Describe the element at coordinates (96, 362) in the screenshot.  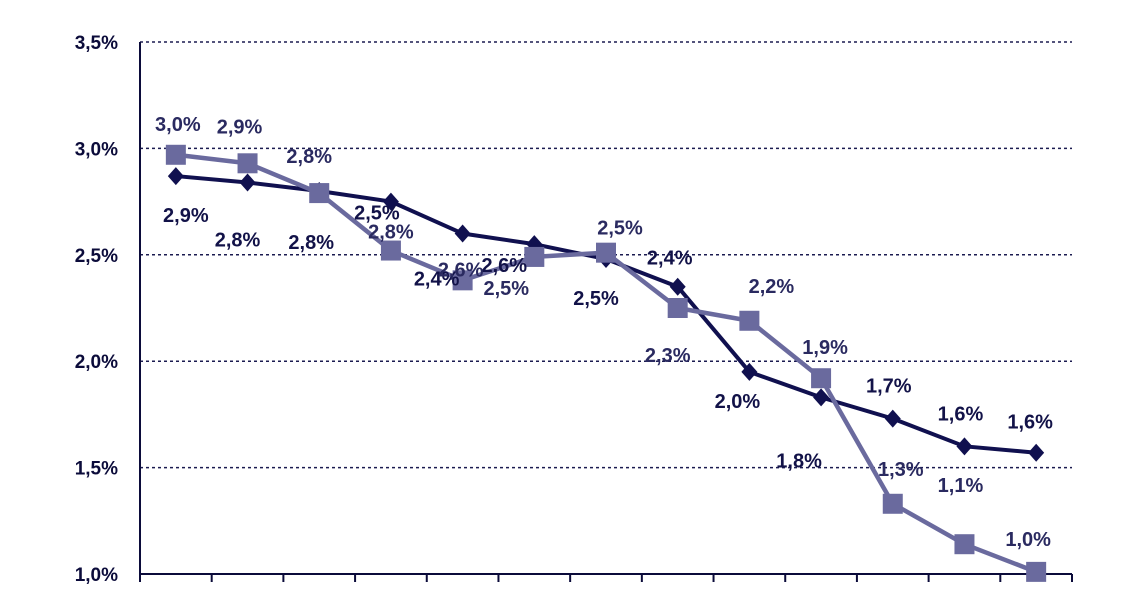
I see `y-tick-label: 2,0%` at that location.